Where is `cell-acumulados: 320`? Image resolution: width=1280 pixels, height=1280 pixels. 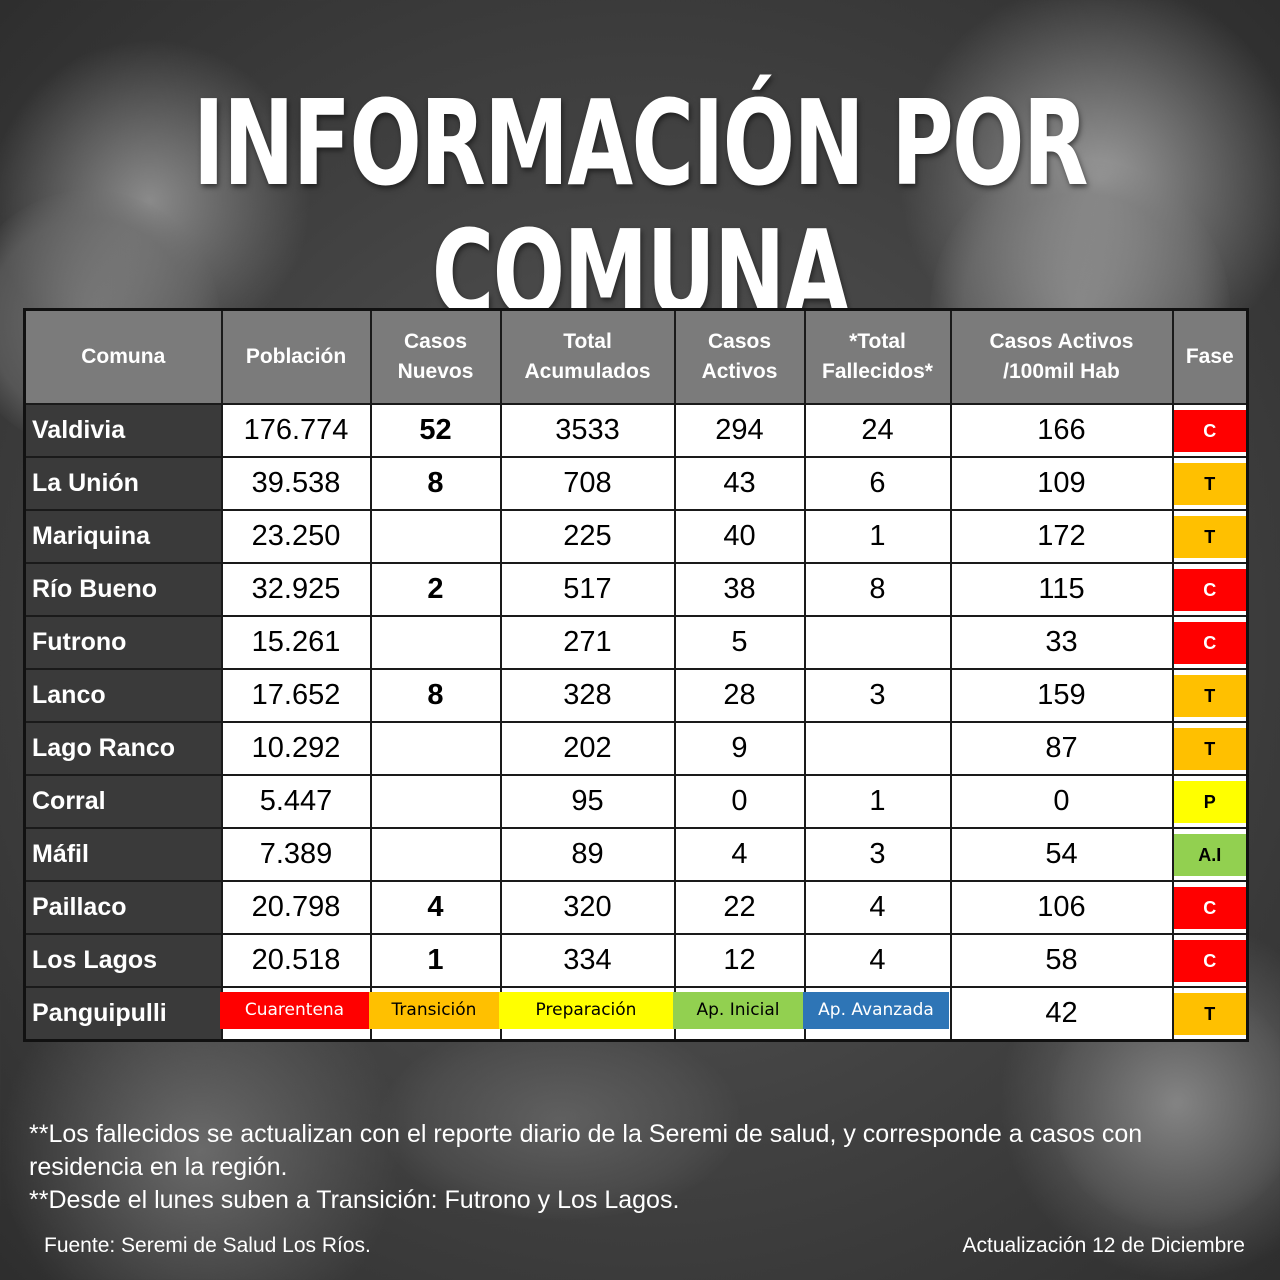
cell-acumulados: 320 is located at coordinates (587, 907).